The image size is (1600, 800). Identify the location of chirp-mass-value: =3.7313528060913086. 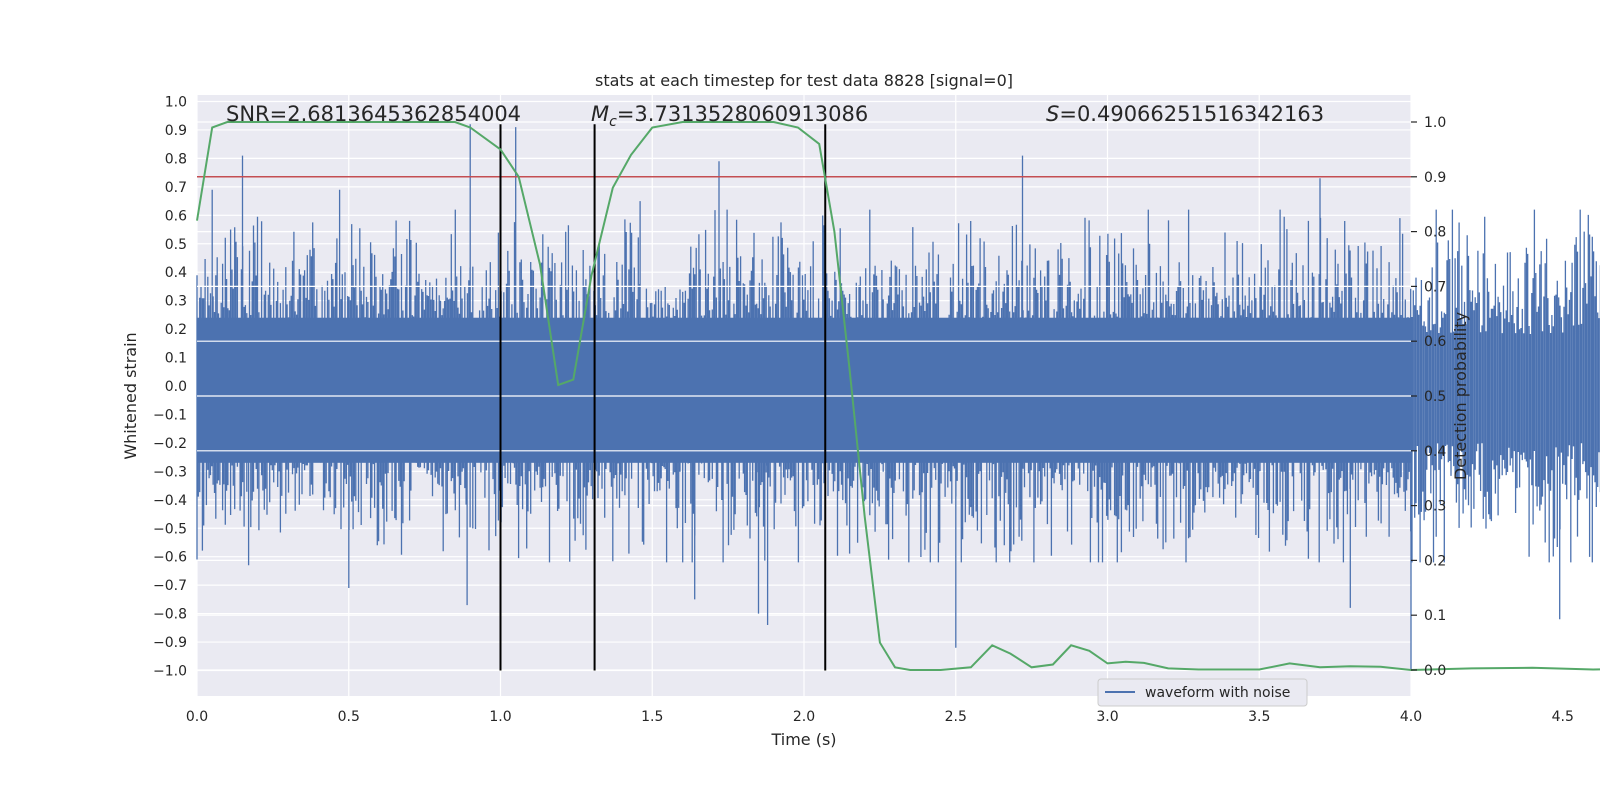
(742, 114).